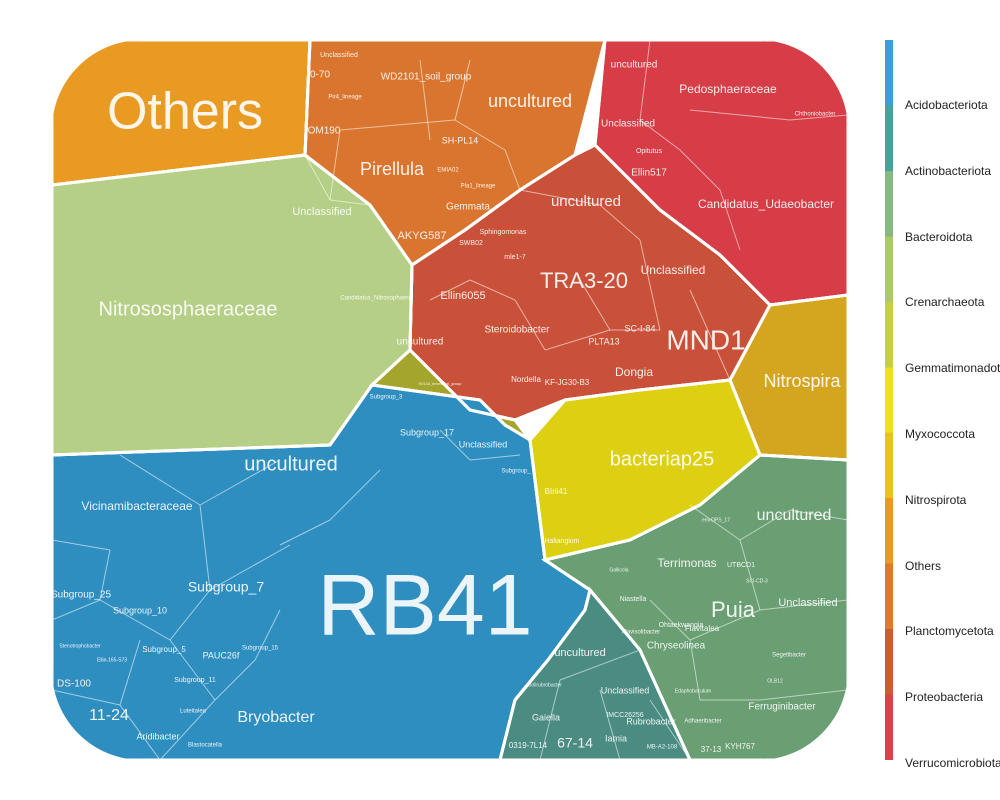 The image size is (1000, 800). Describe the element at coordinates (940, 434) in the screenshot. I see `legend-label: Myxococcota` at that location.